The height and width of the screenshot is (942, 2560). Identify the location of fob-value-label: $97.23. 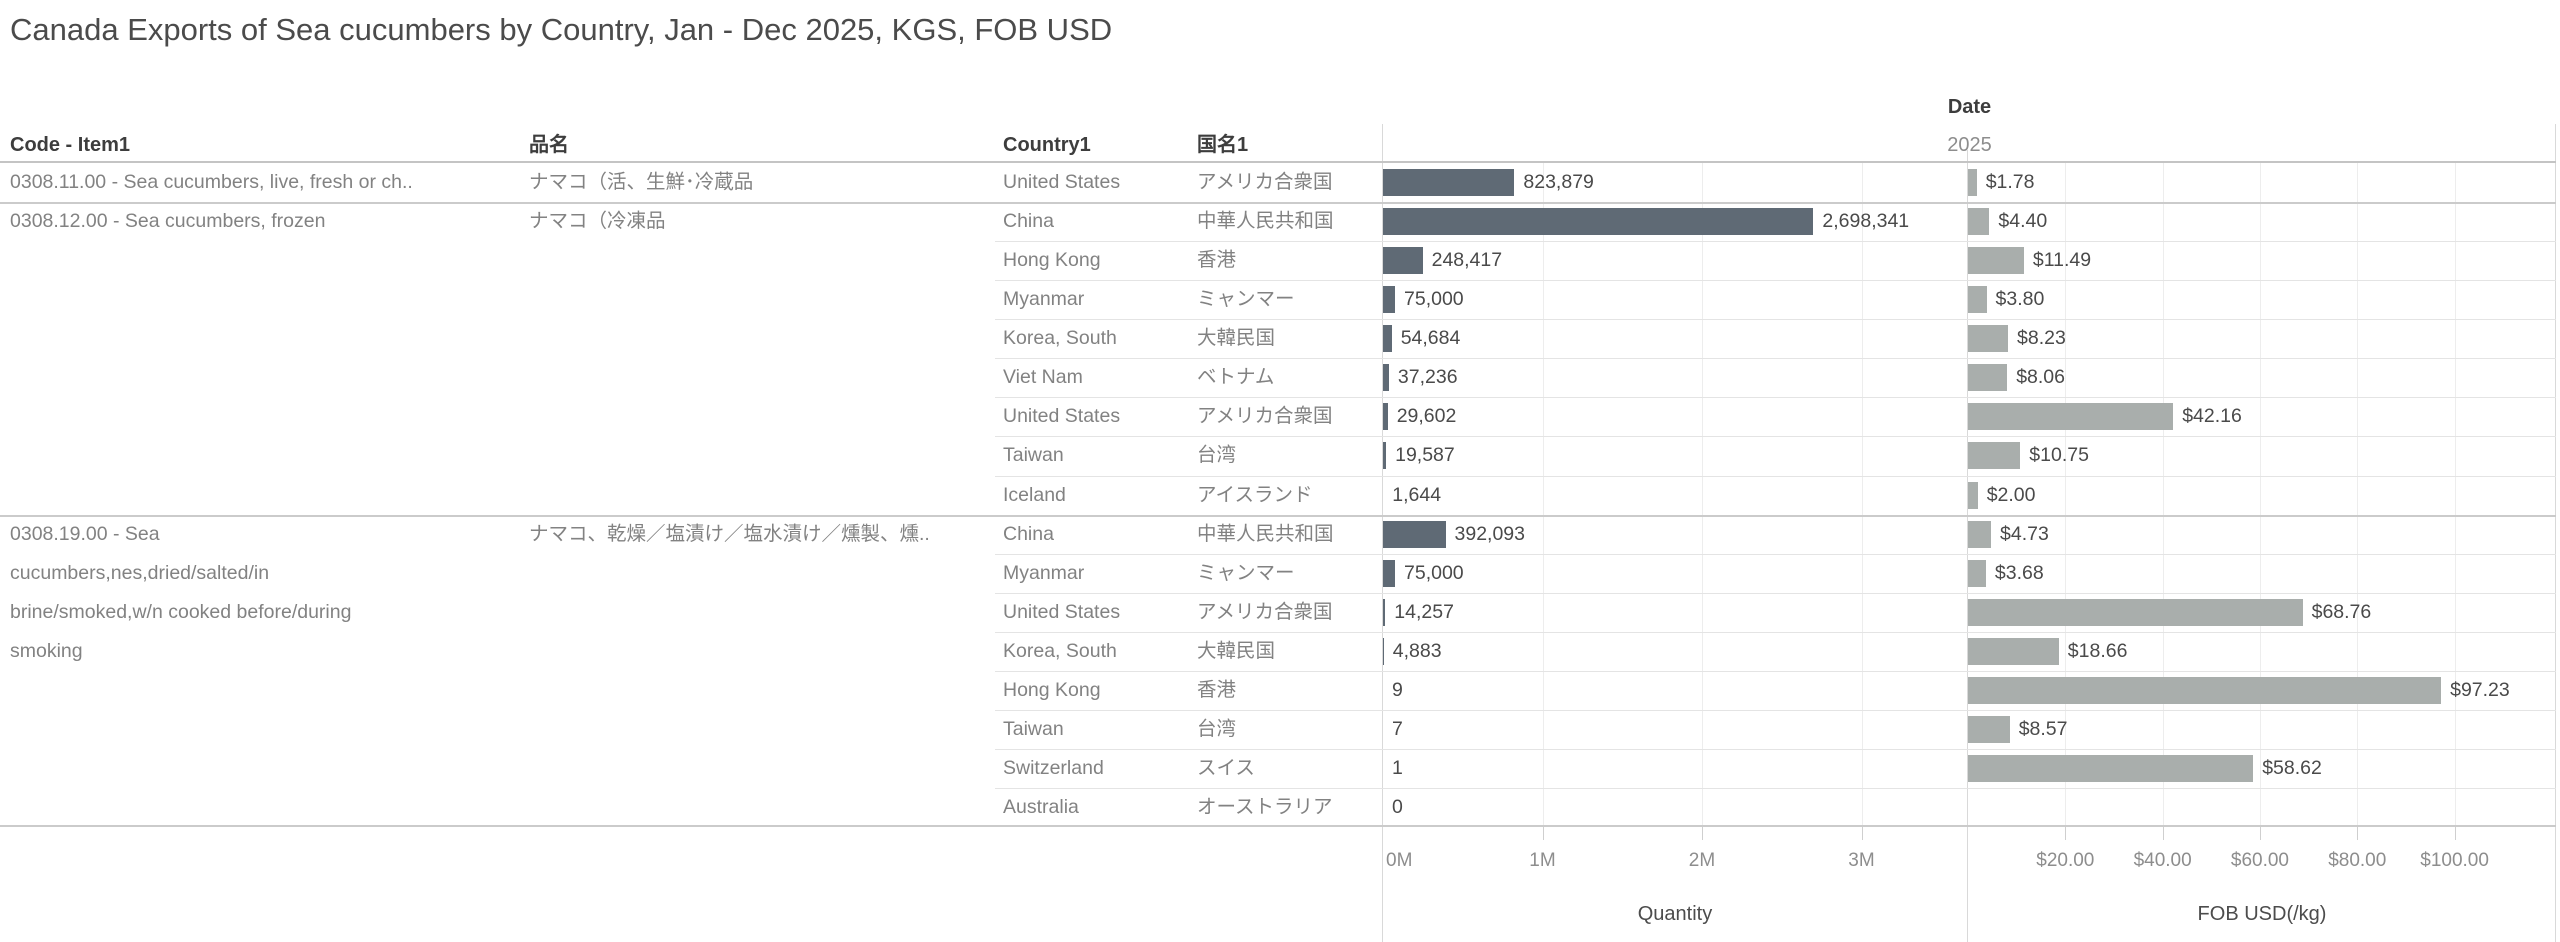
(2480, 689).